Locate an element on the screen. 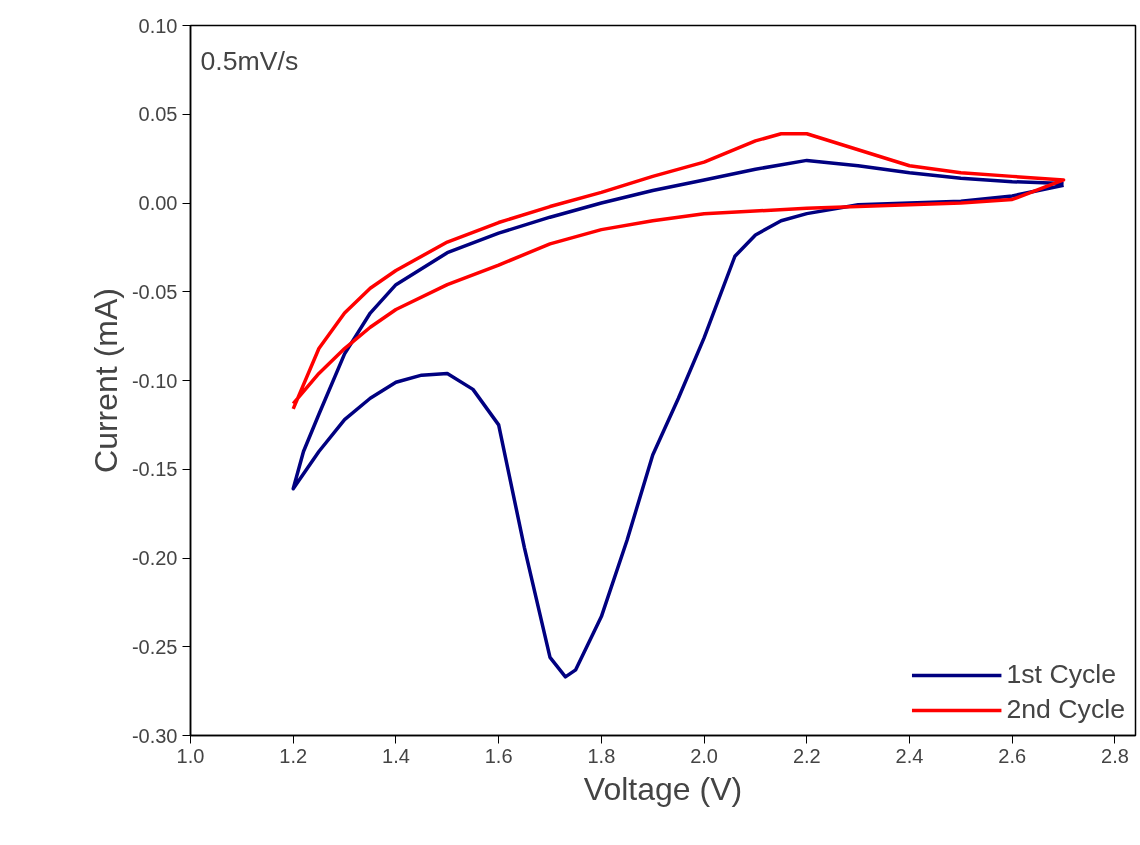 The image size is (1140, 845). x-tick-label: 1.8 is located at coordinates (601, 755).